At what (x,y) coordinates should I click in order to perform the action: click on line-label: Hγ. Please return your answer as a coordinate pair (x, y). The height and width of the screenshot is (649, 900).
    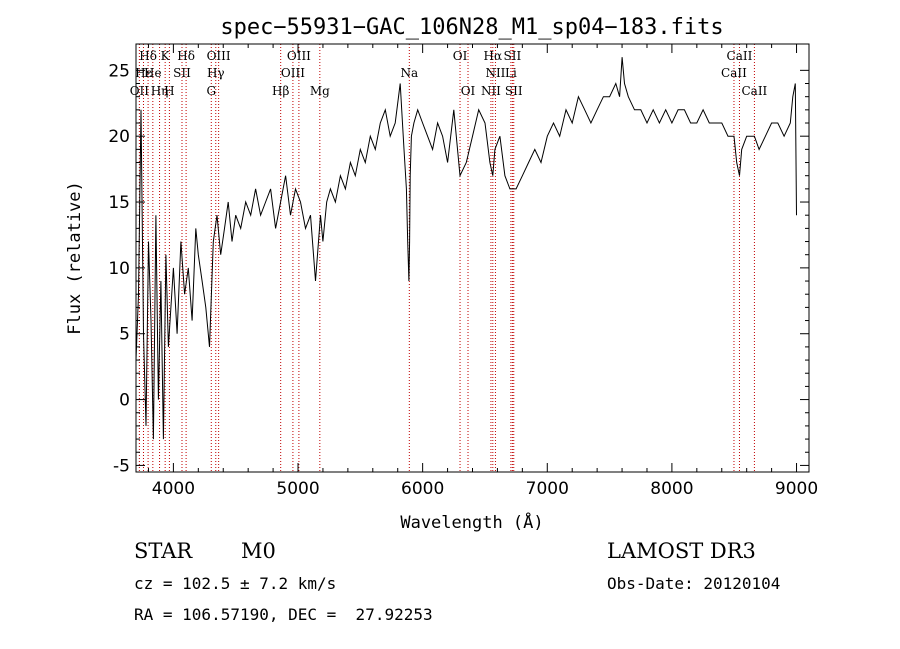
    Looking at the image, I should click on (216, 73).